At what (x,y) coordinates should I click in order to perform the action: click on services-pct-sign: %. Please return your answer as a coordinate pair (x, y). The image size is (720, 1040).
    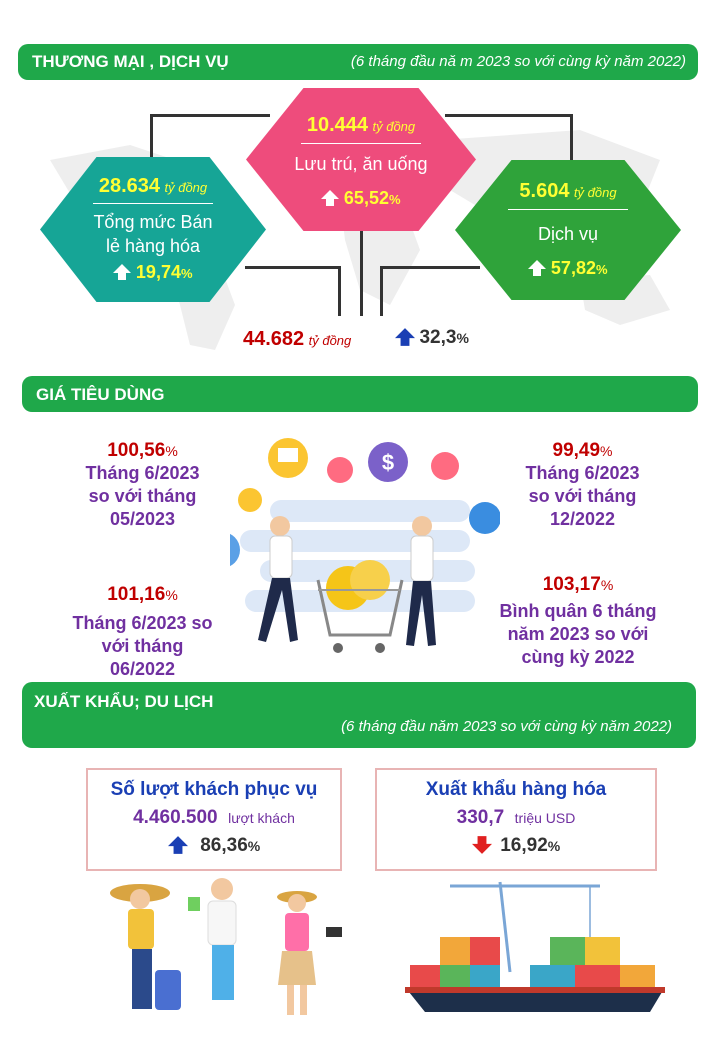
    Looking at the image, I should click on (601, 269).